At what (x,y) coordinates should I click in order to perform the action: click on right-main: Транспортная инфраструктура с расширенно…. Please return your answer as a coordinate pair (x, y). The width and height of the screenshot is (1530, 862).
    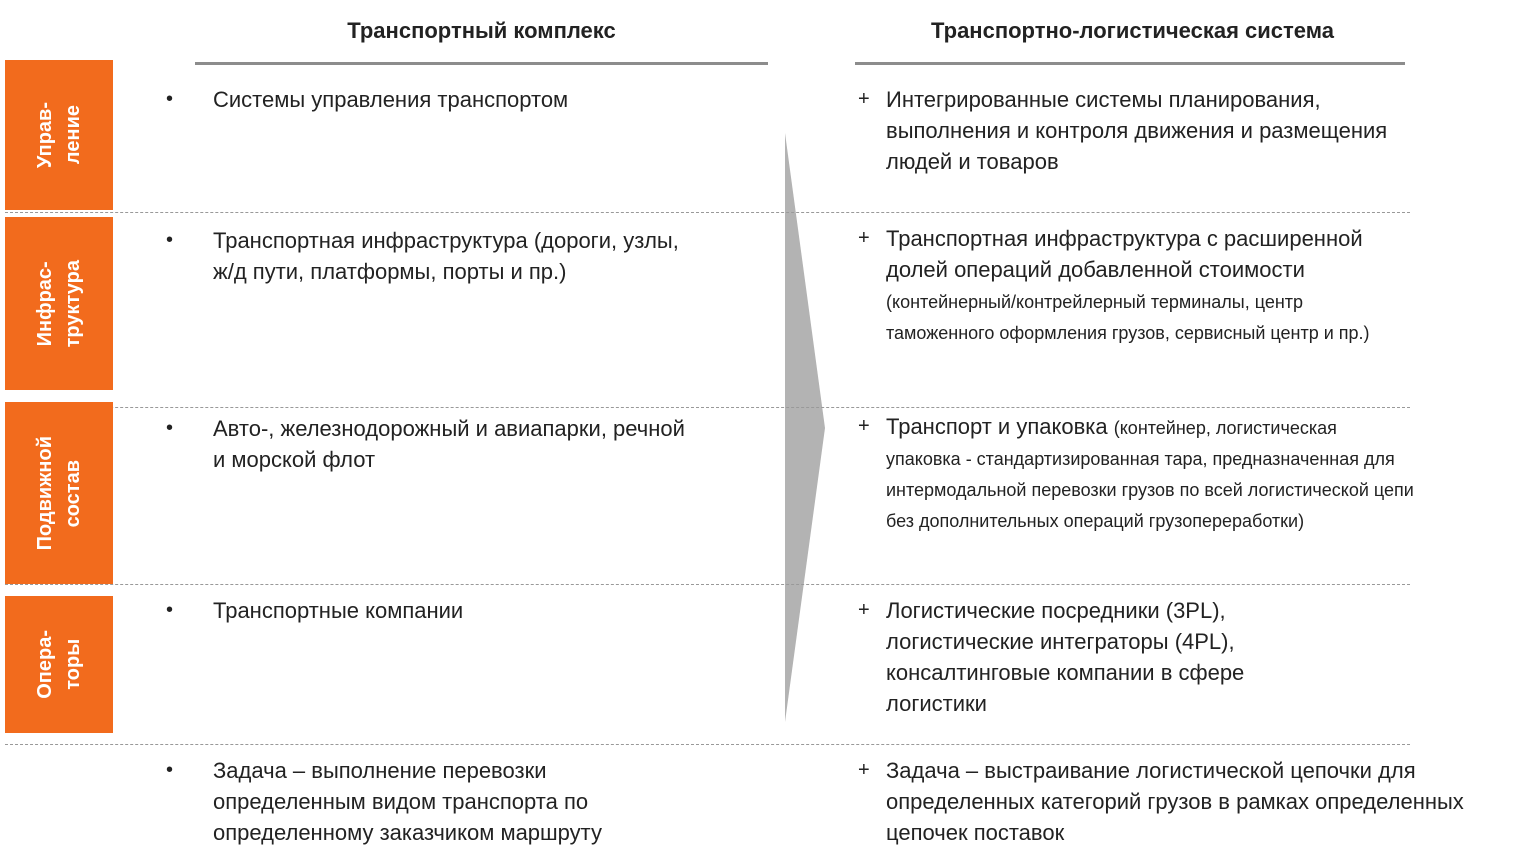
    Looking at the image, I should click on (1124, 254).